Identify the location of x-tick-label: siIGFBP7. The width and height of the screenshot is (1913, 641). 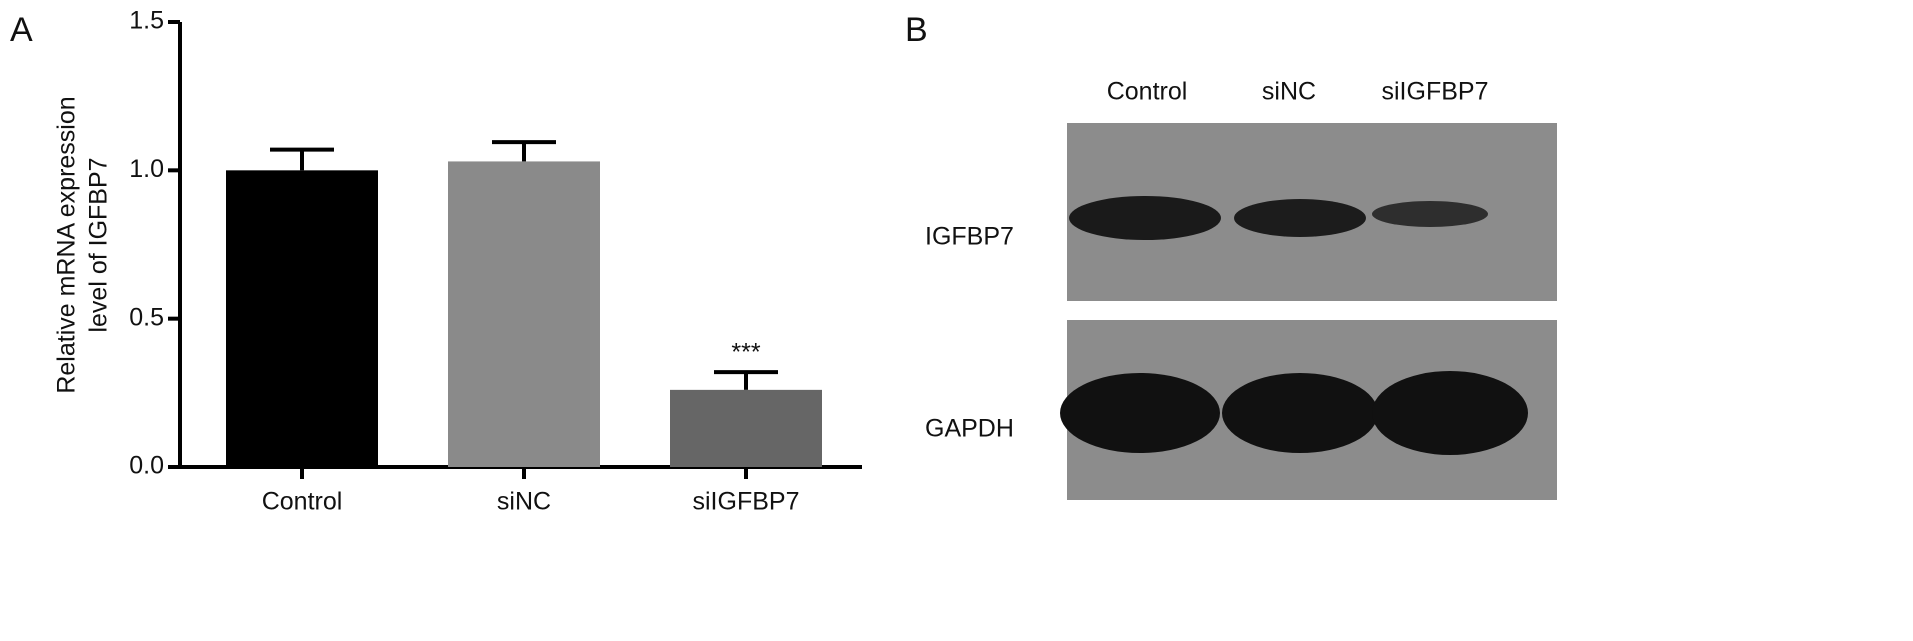
(746, 502).